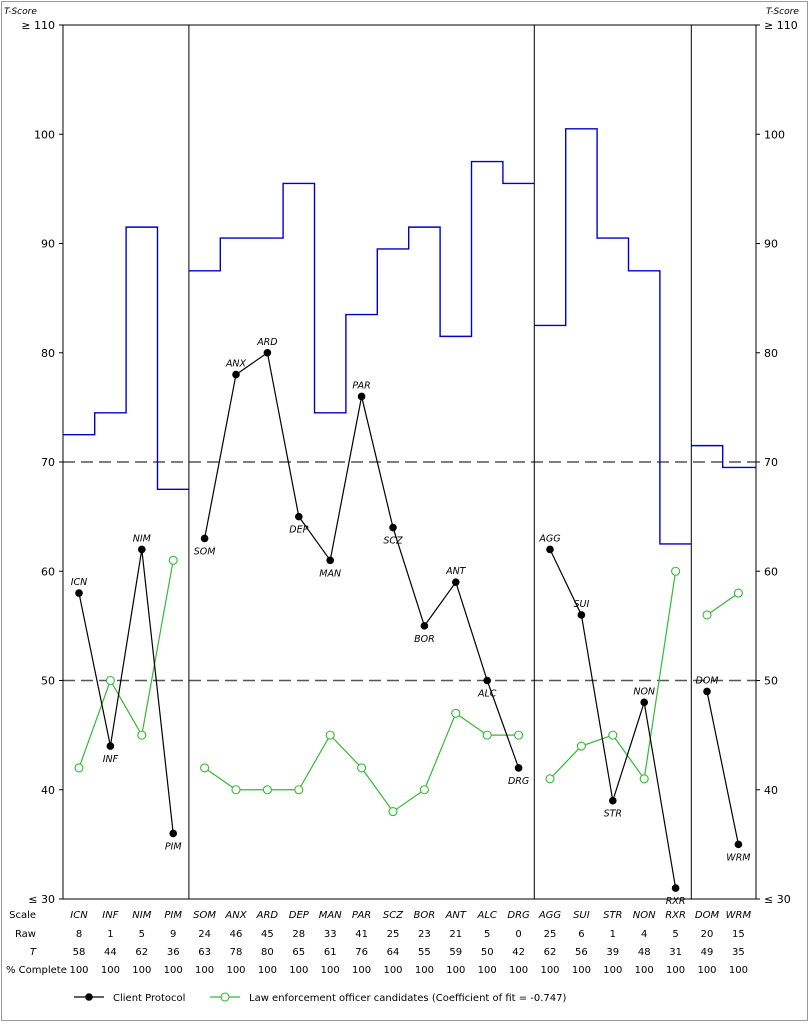 The image size is (811, 1024). Describe the element at coordinates (425, 915) in the screenshot. I see `table-scale-cell: BOR` at that location.